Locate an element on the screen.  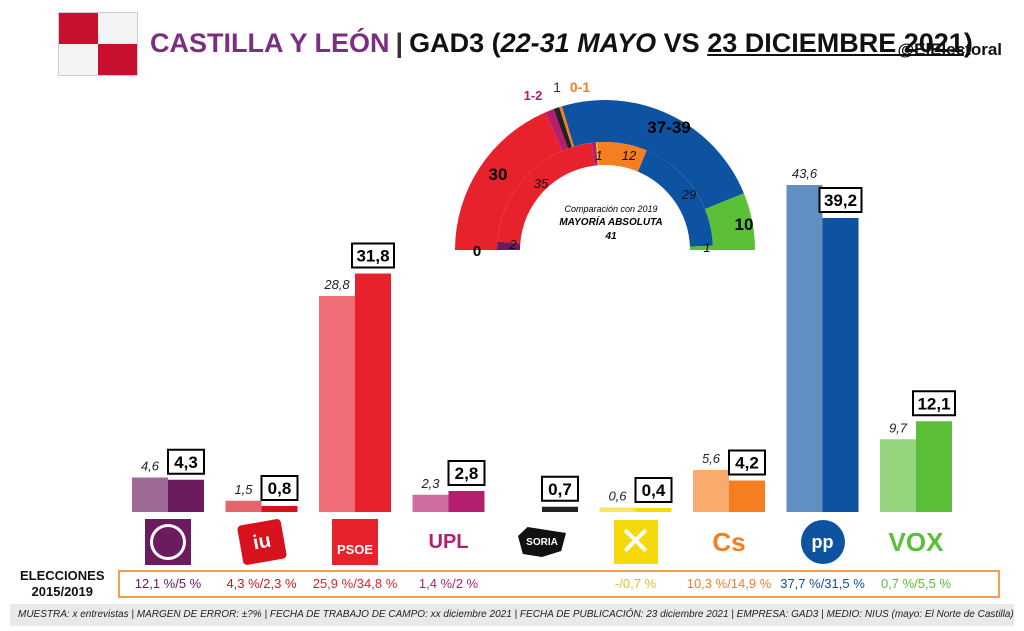
party-logo-soria: SORIA is located at coordinates (542, 542).